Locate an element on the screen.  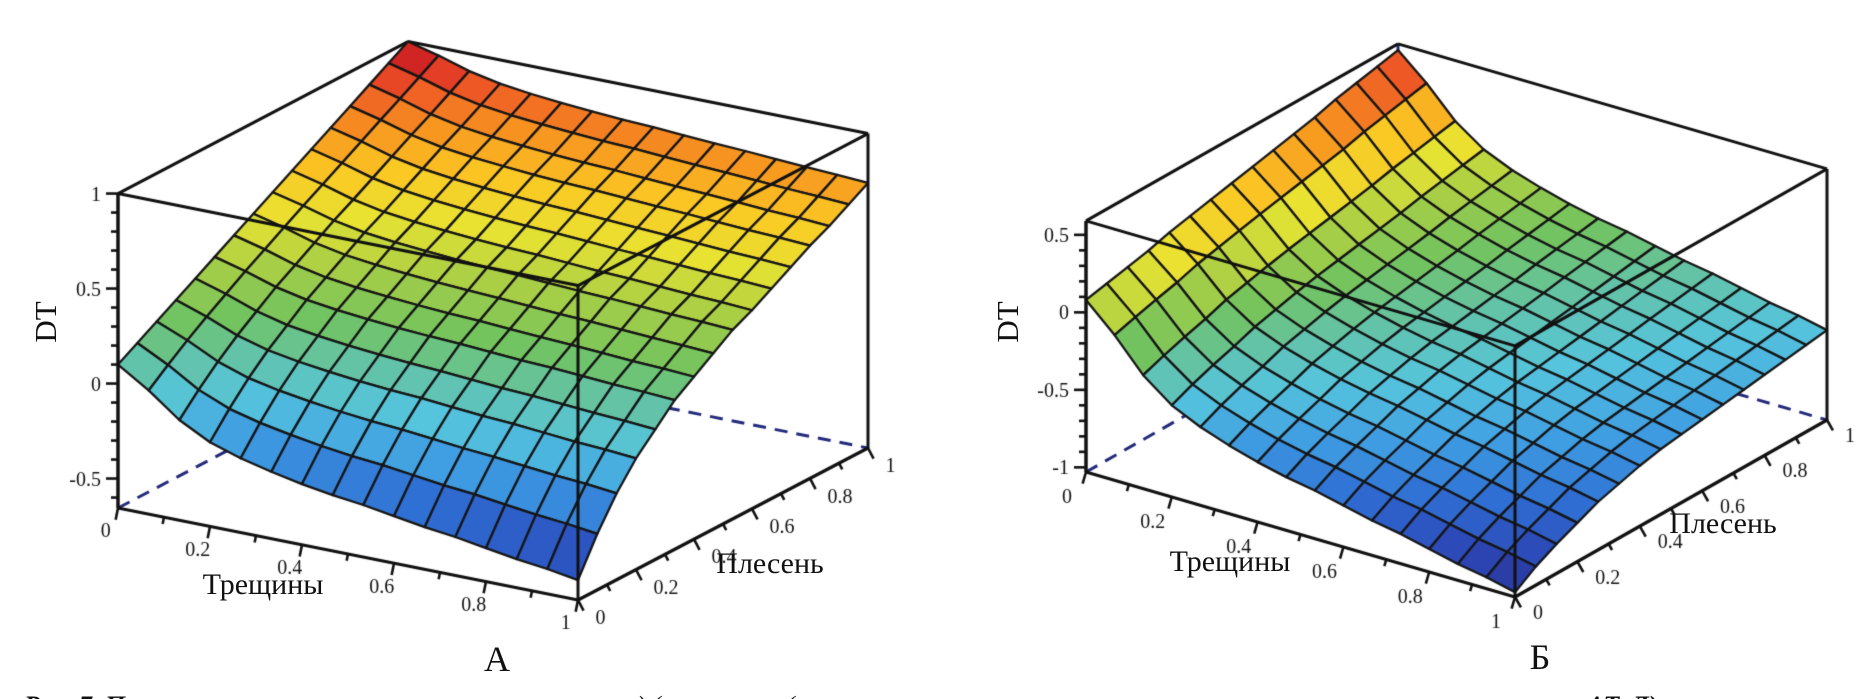
caption-fragment: ( is located at coordinates (790, 695).